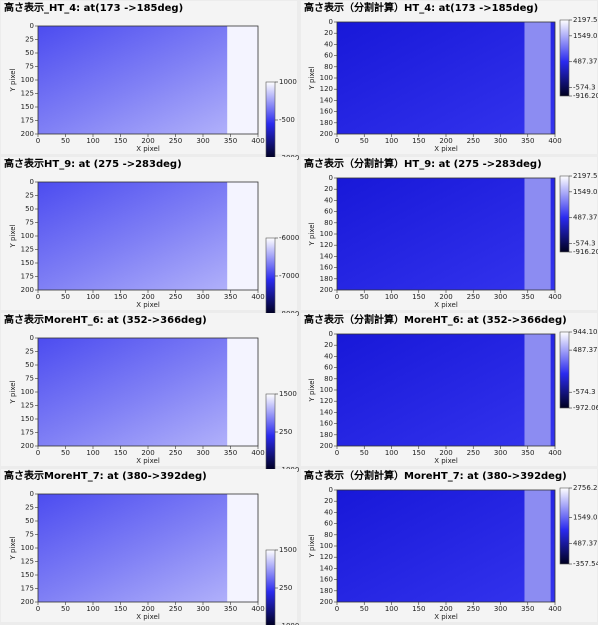 This screenshot has height=625, width=598. I want to click on chart-title: 高さ表示（分割計算）MoreHT_7: at (380->392deg), so click(435, 475).